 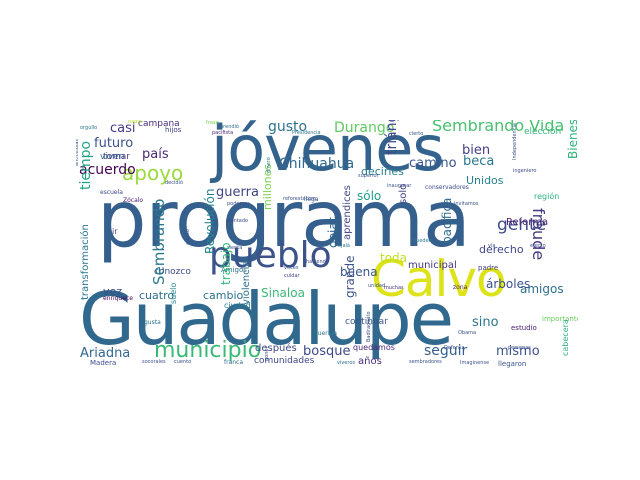 I want to click on word-acuerdo: acuerdo, so click(x=107, y=170).